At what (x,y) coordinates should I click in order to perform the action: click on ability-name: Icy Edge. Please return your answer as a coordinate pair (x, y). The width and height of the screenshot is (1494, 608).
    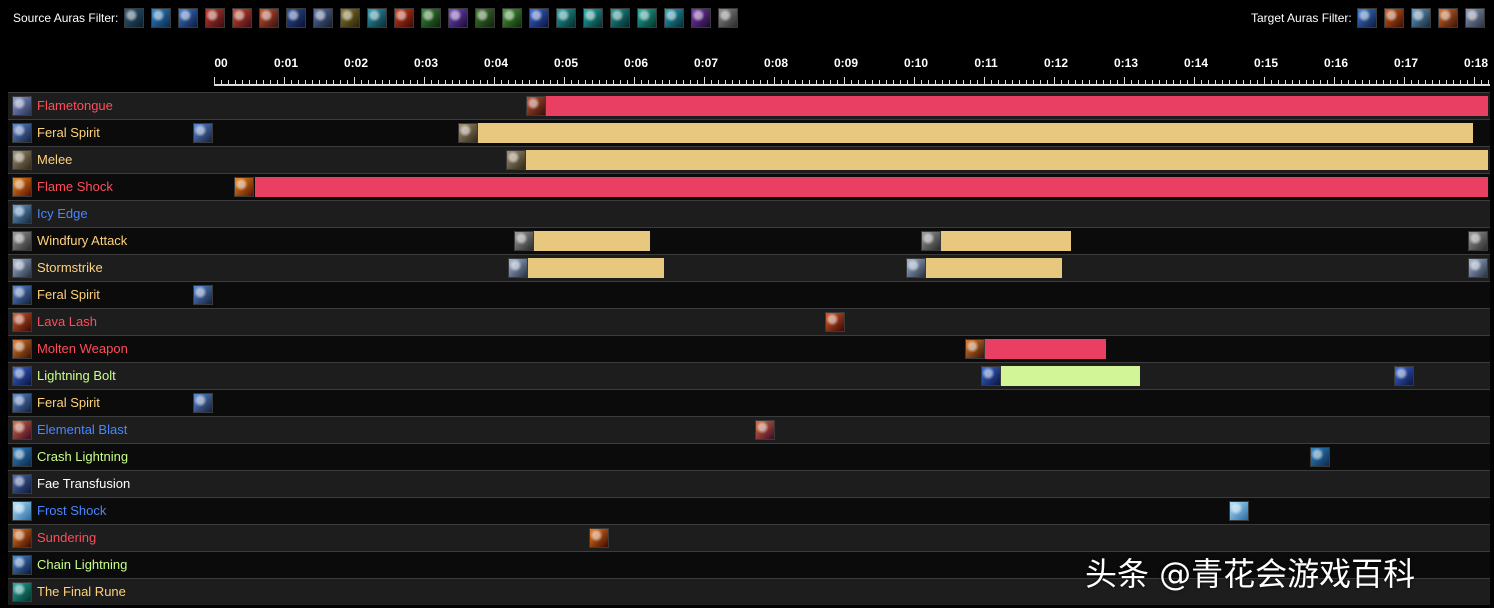
    Looking at the image, I should click on (62, 213).